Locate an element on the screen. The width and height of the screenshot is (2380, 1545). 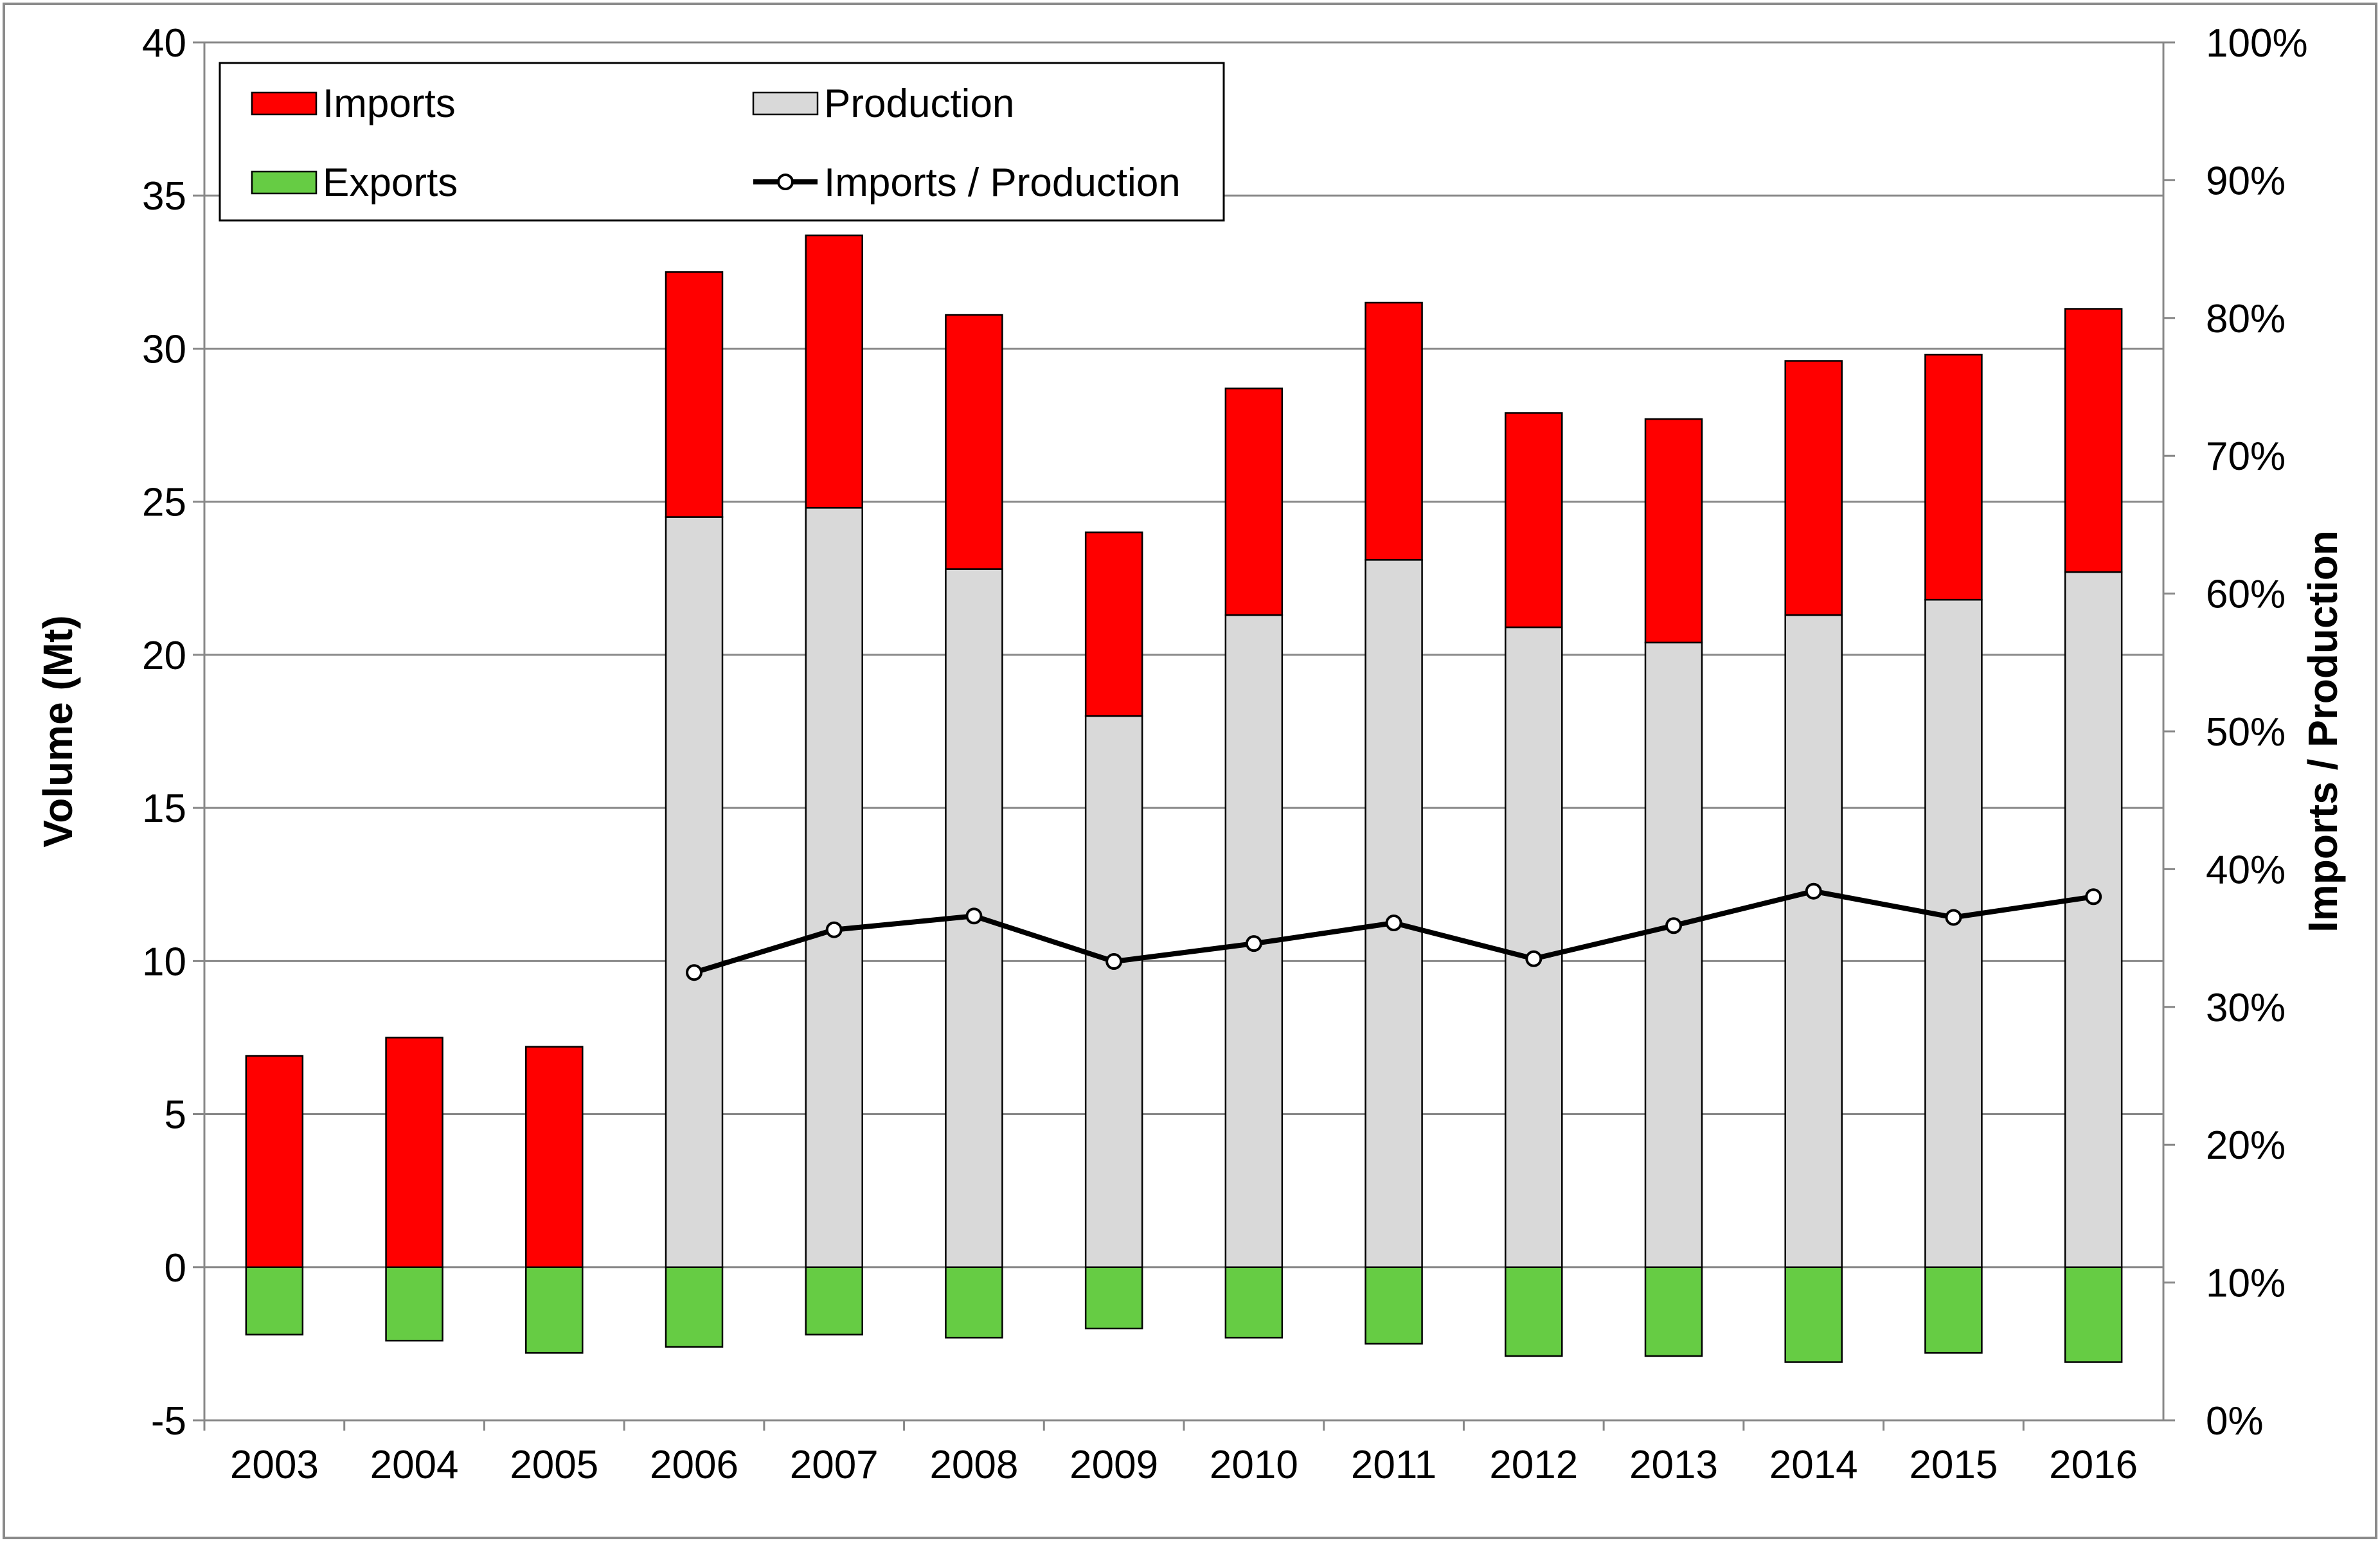
bar-exports-2012 is located at coordinates (1534, 1311).